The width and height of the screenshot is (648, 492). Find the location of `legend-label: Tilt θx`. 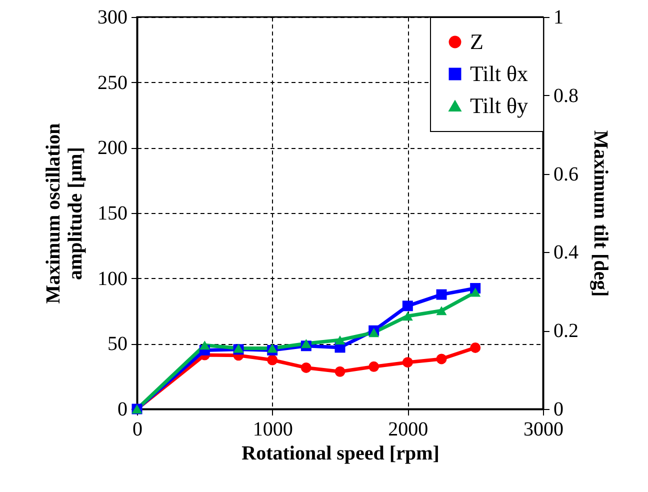

legend-label: Tilt θx is located at coordinates (499, 73).